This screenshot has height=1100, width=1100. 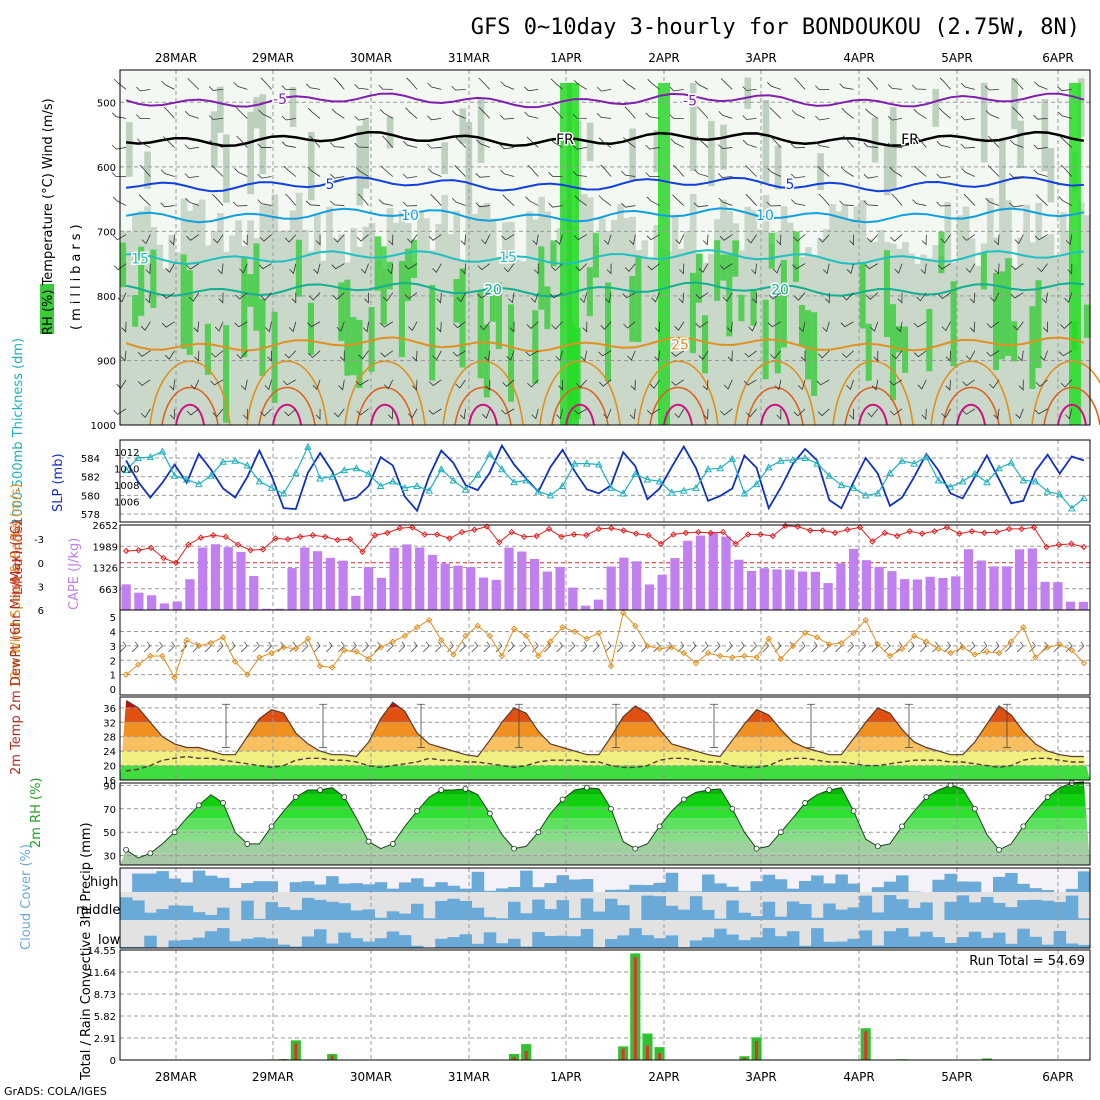 What do you see at coordinates (36, 812) in the screenshot?
I see `rh-ylabel: 2m RH (%)` at bounding box center [36, 812].